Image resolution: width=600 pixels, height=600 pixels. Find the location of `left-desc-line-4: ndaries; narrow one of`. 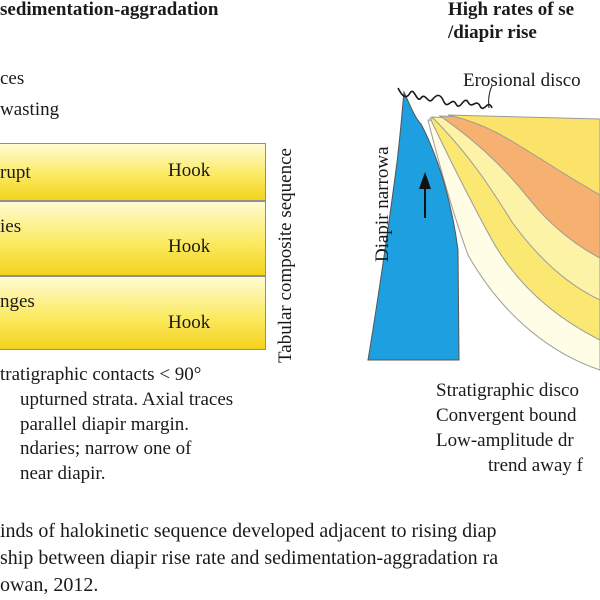

left-desc-line-4: ndaries; narrow one of is located at coordinates (106, 448).